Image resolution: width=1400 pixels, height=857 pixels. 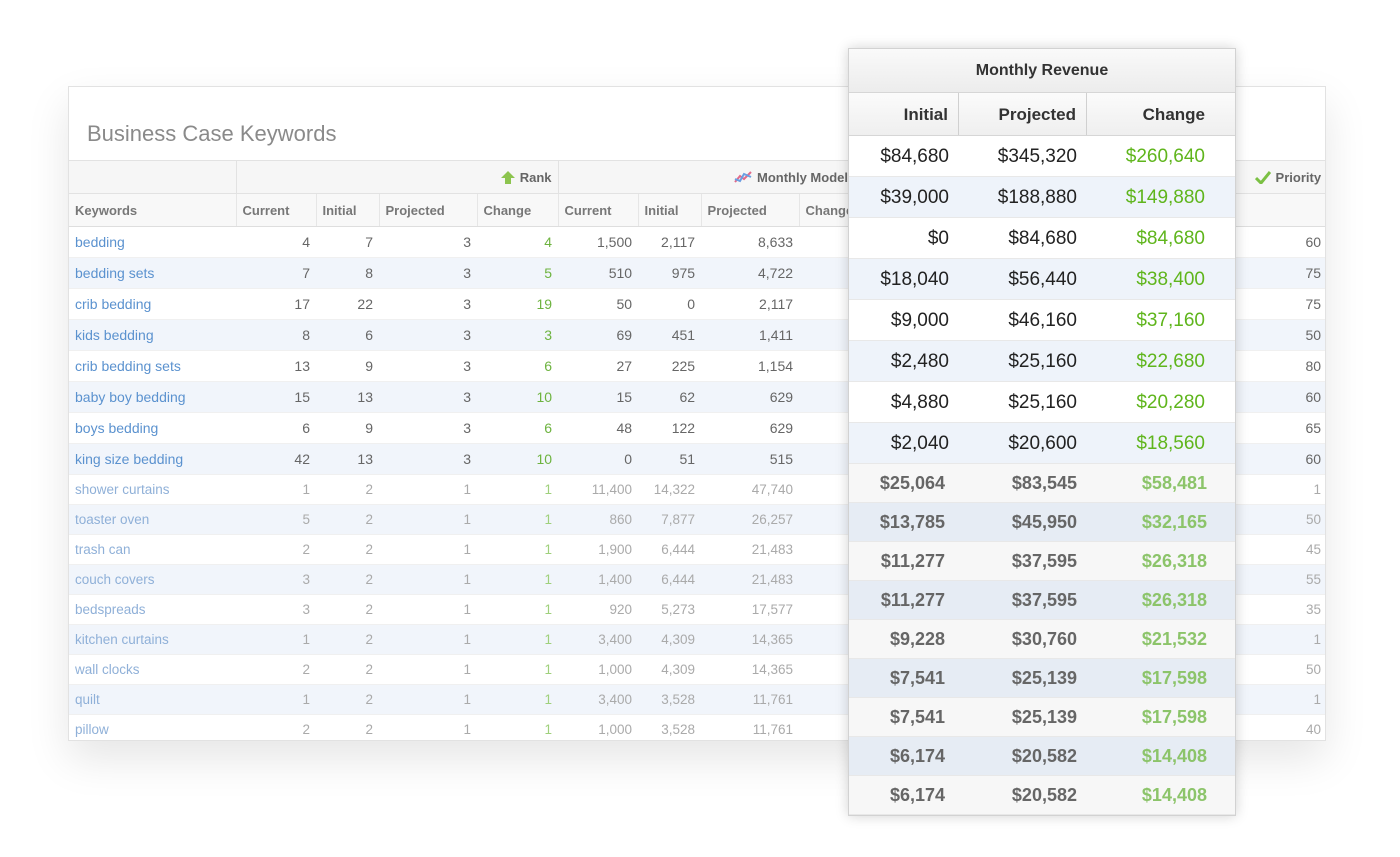 What do you see at coordinates (276, 210) in the screenshot?
I see `col-rank-current: Current` at bounding box center [276, 210].